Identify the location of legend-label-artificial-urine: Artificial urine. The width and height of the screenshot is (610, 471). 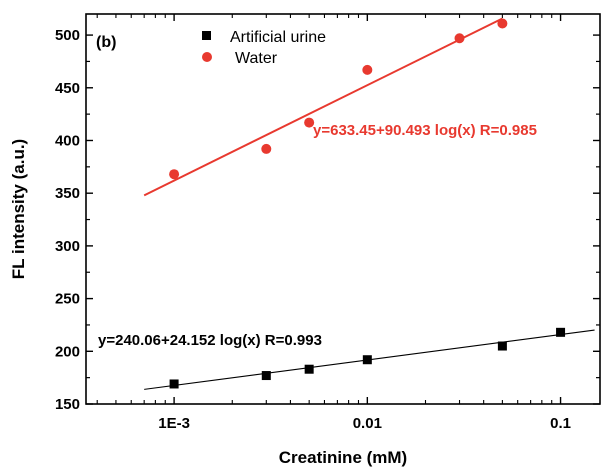
(278, 37).